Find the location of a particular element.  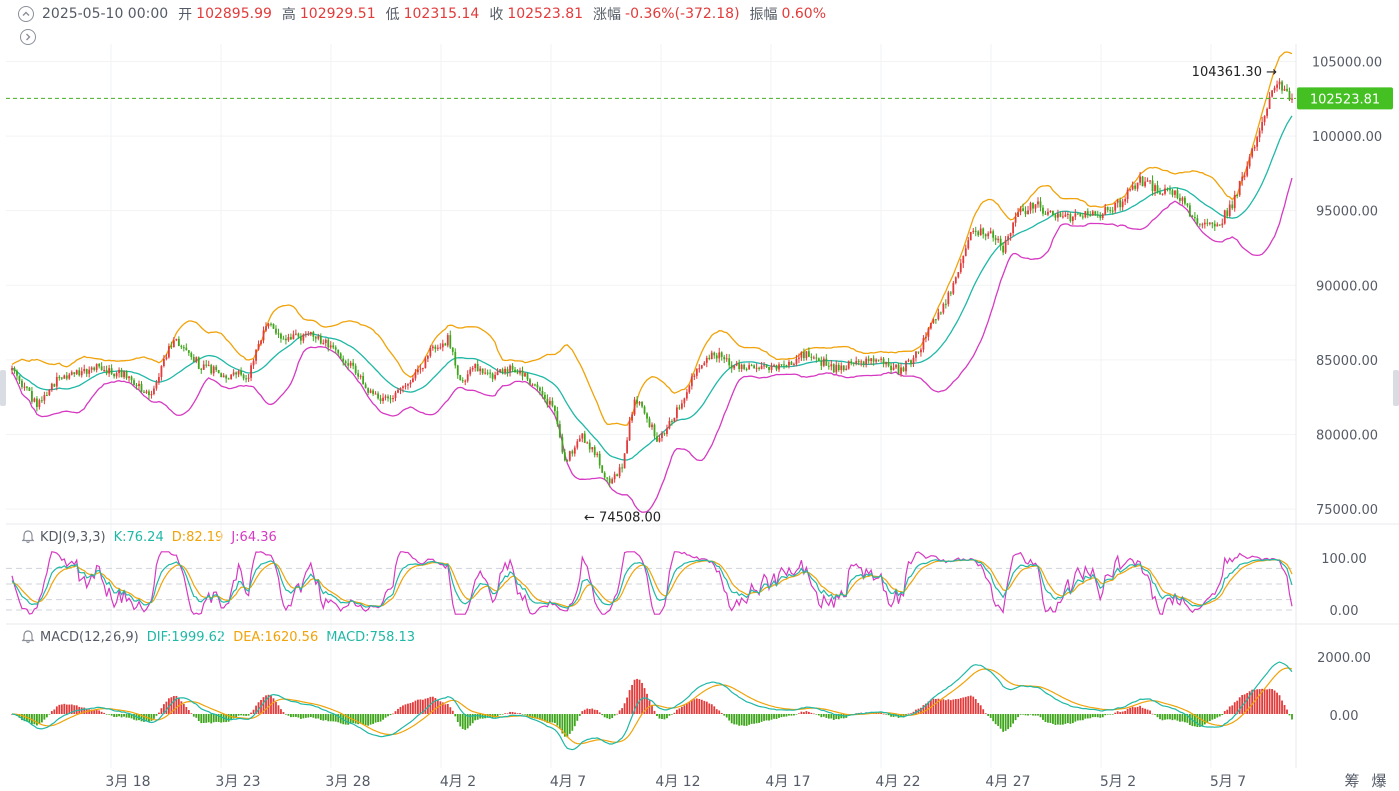

expand-button is located at coordinates (28, 37).